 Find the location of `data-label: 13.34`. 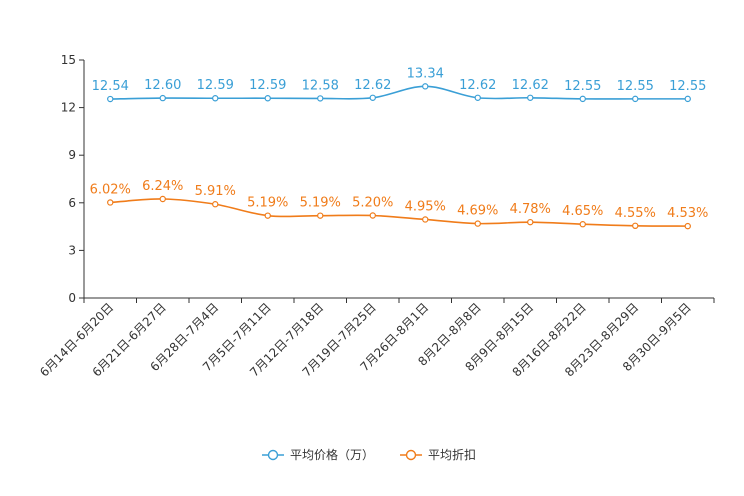

data-label: 13.34 is located at coordinates (425, 73).